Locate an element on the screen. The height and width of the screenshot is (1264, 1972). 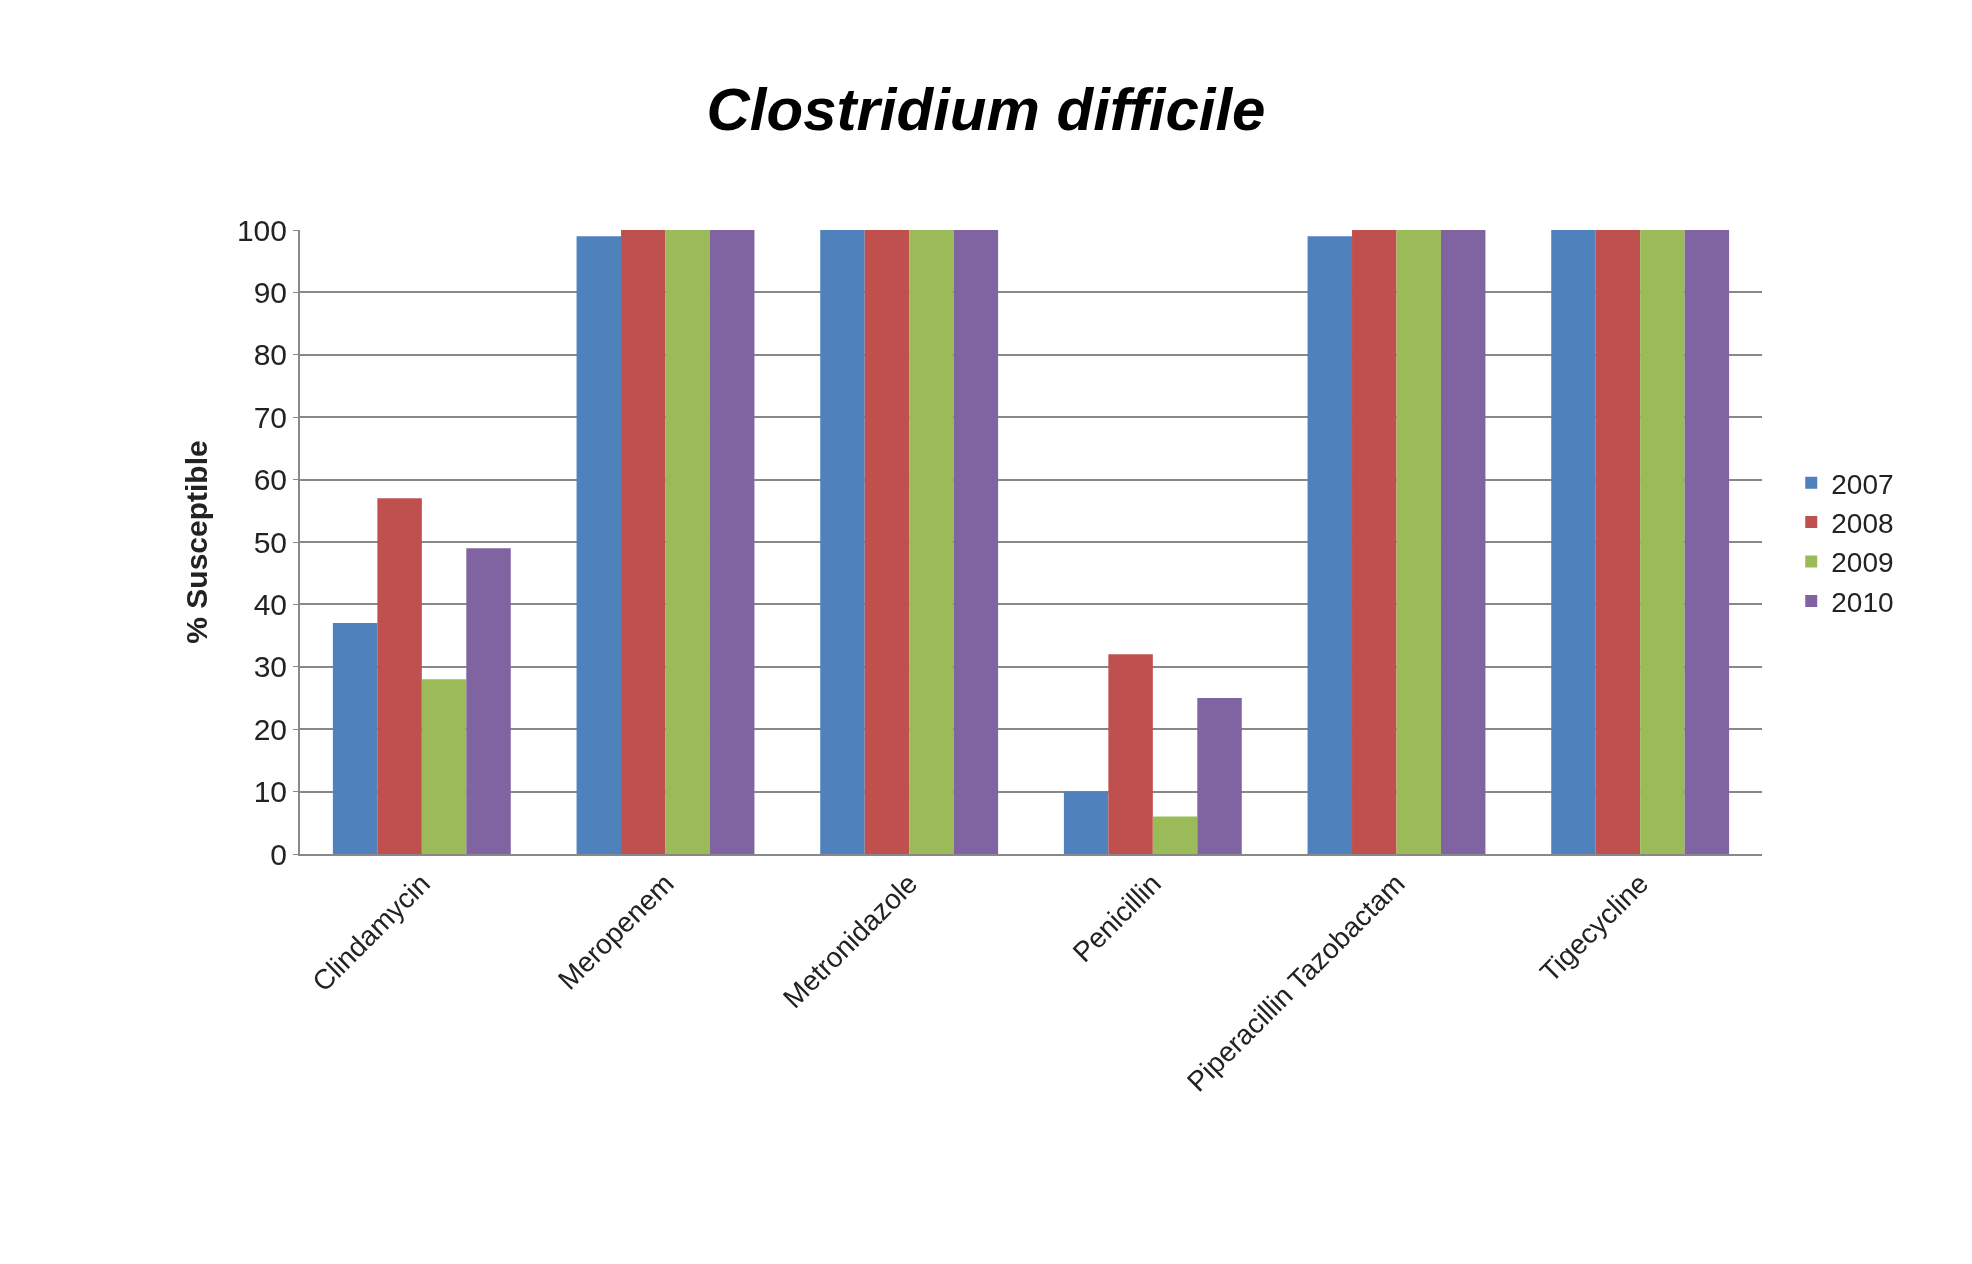
legend-label: 2010 is located at coordinates (1862, 602).